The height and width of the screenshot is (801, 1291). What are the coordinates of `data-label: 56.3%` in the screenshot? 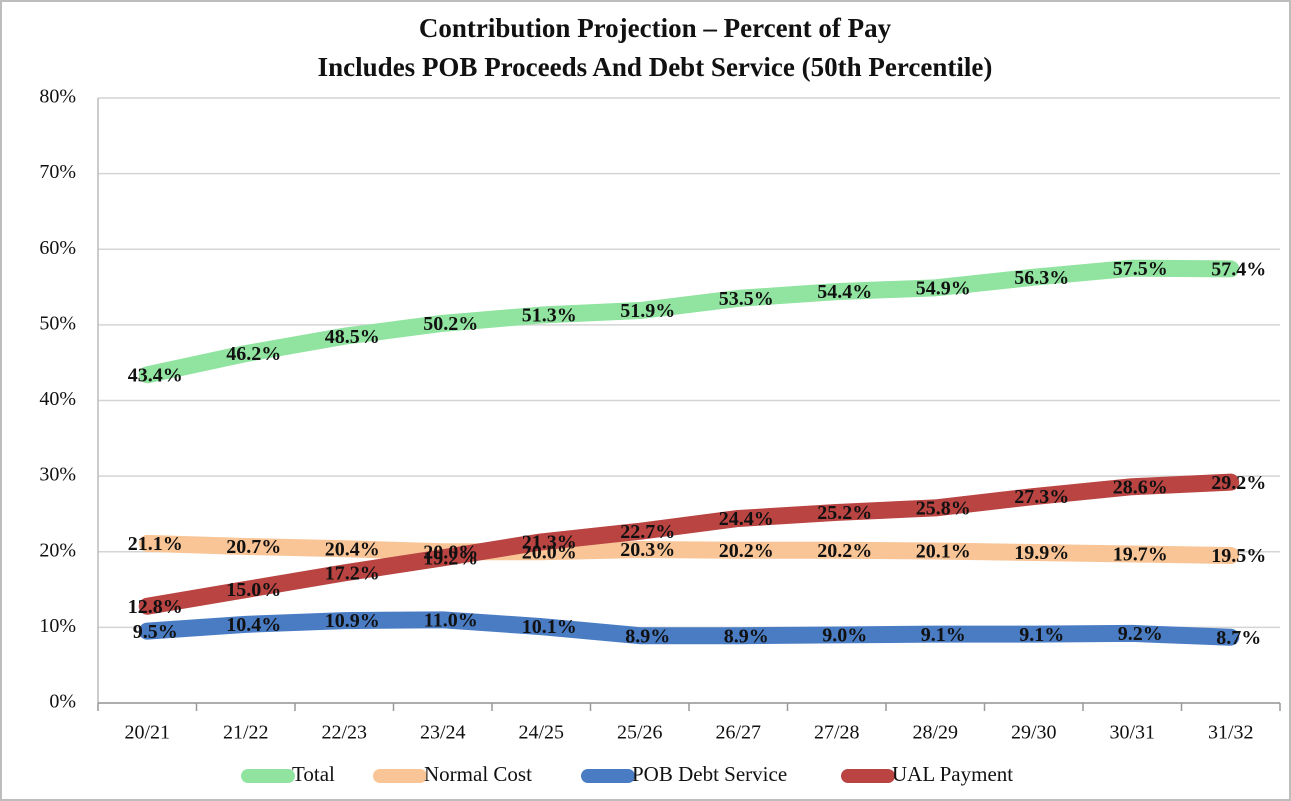 It's located at (1041, 278).